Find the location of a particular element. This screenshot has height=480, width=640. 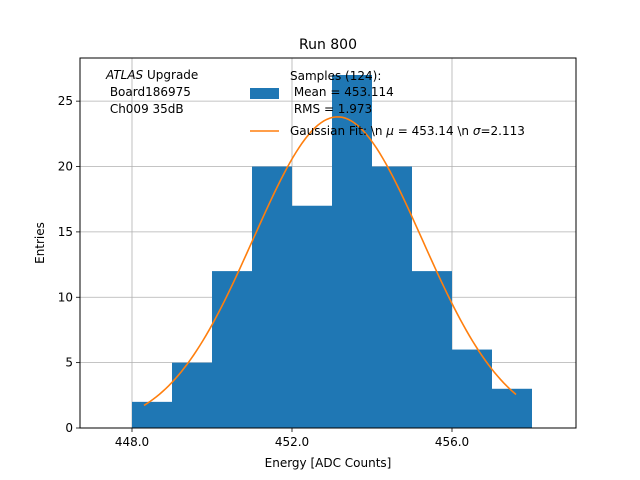

atlas-label: ATLAS is located at coordinates (124, 75).